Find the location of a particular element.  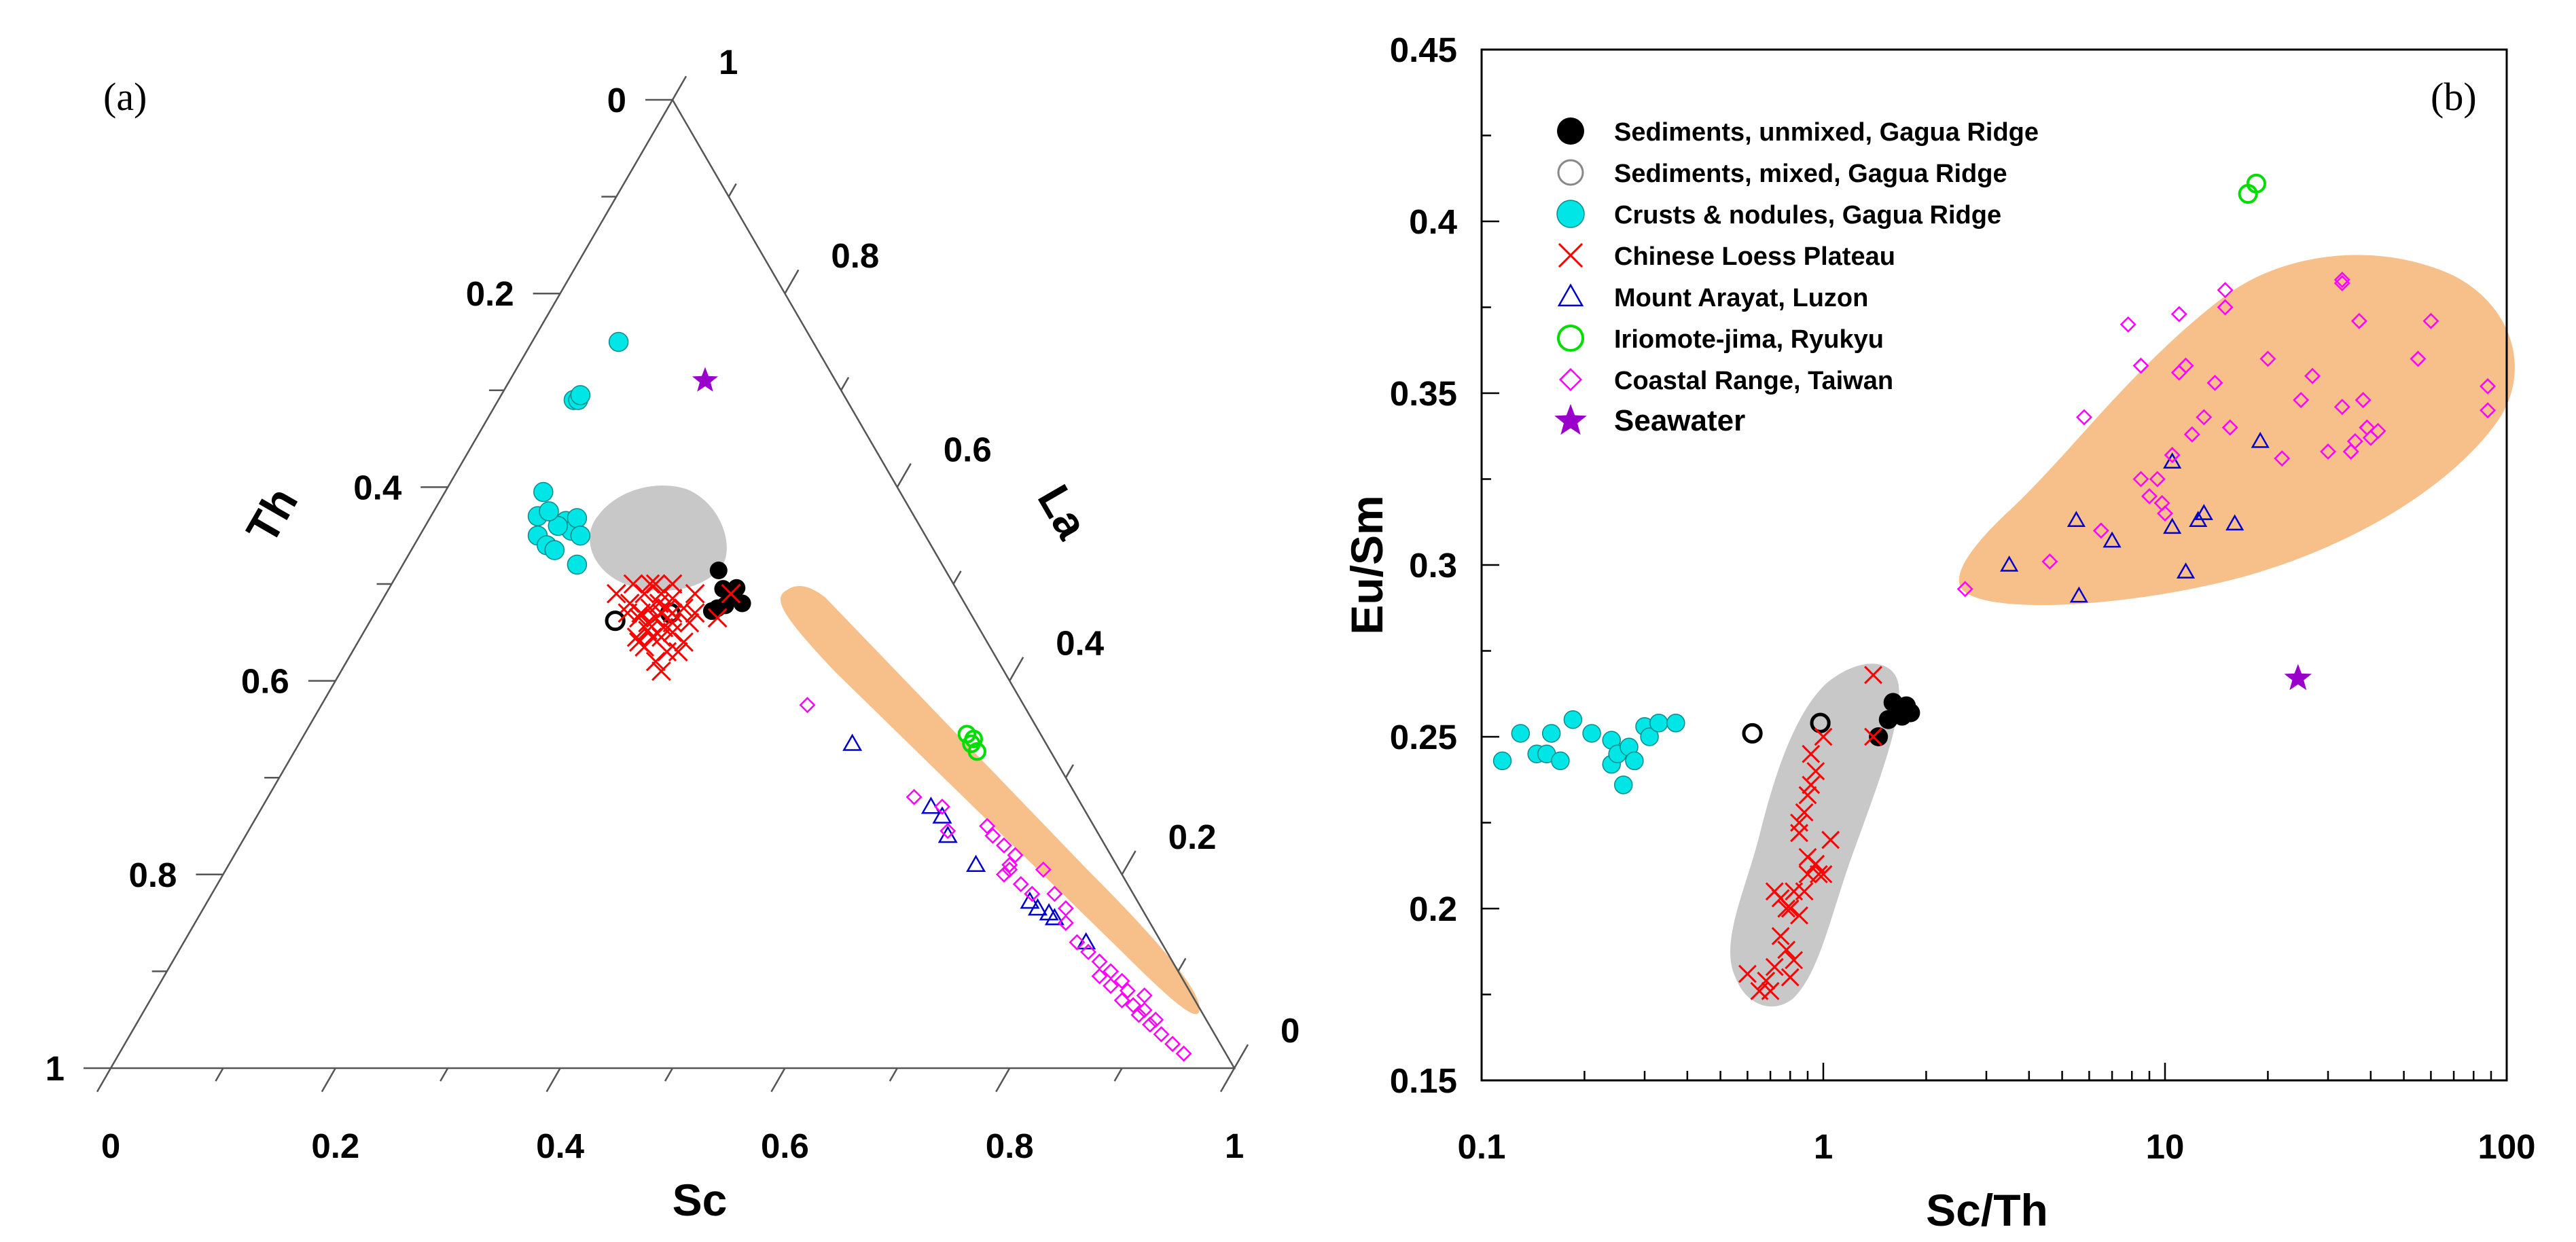

left-tick-label: 0.4 is located at coordinates (378, 487).